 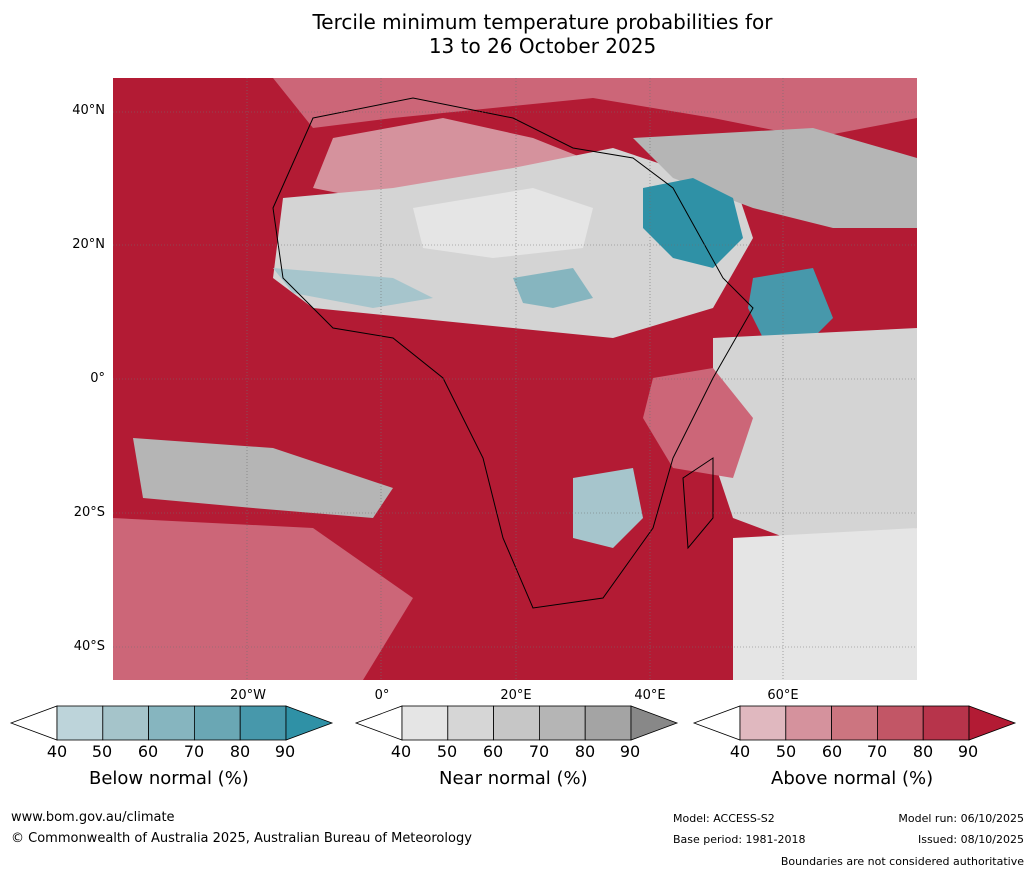 I want to click on lon-label-60e: 60°E, so click(x=783, y=695).